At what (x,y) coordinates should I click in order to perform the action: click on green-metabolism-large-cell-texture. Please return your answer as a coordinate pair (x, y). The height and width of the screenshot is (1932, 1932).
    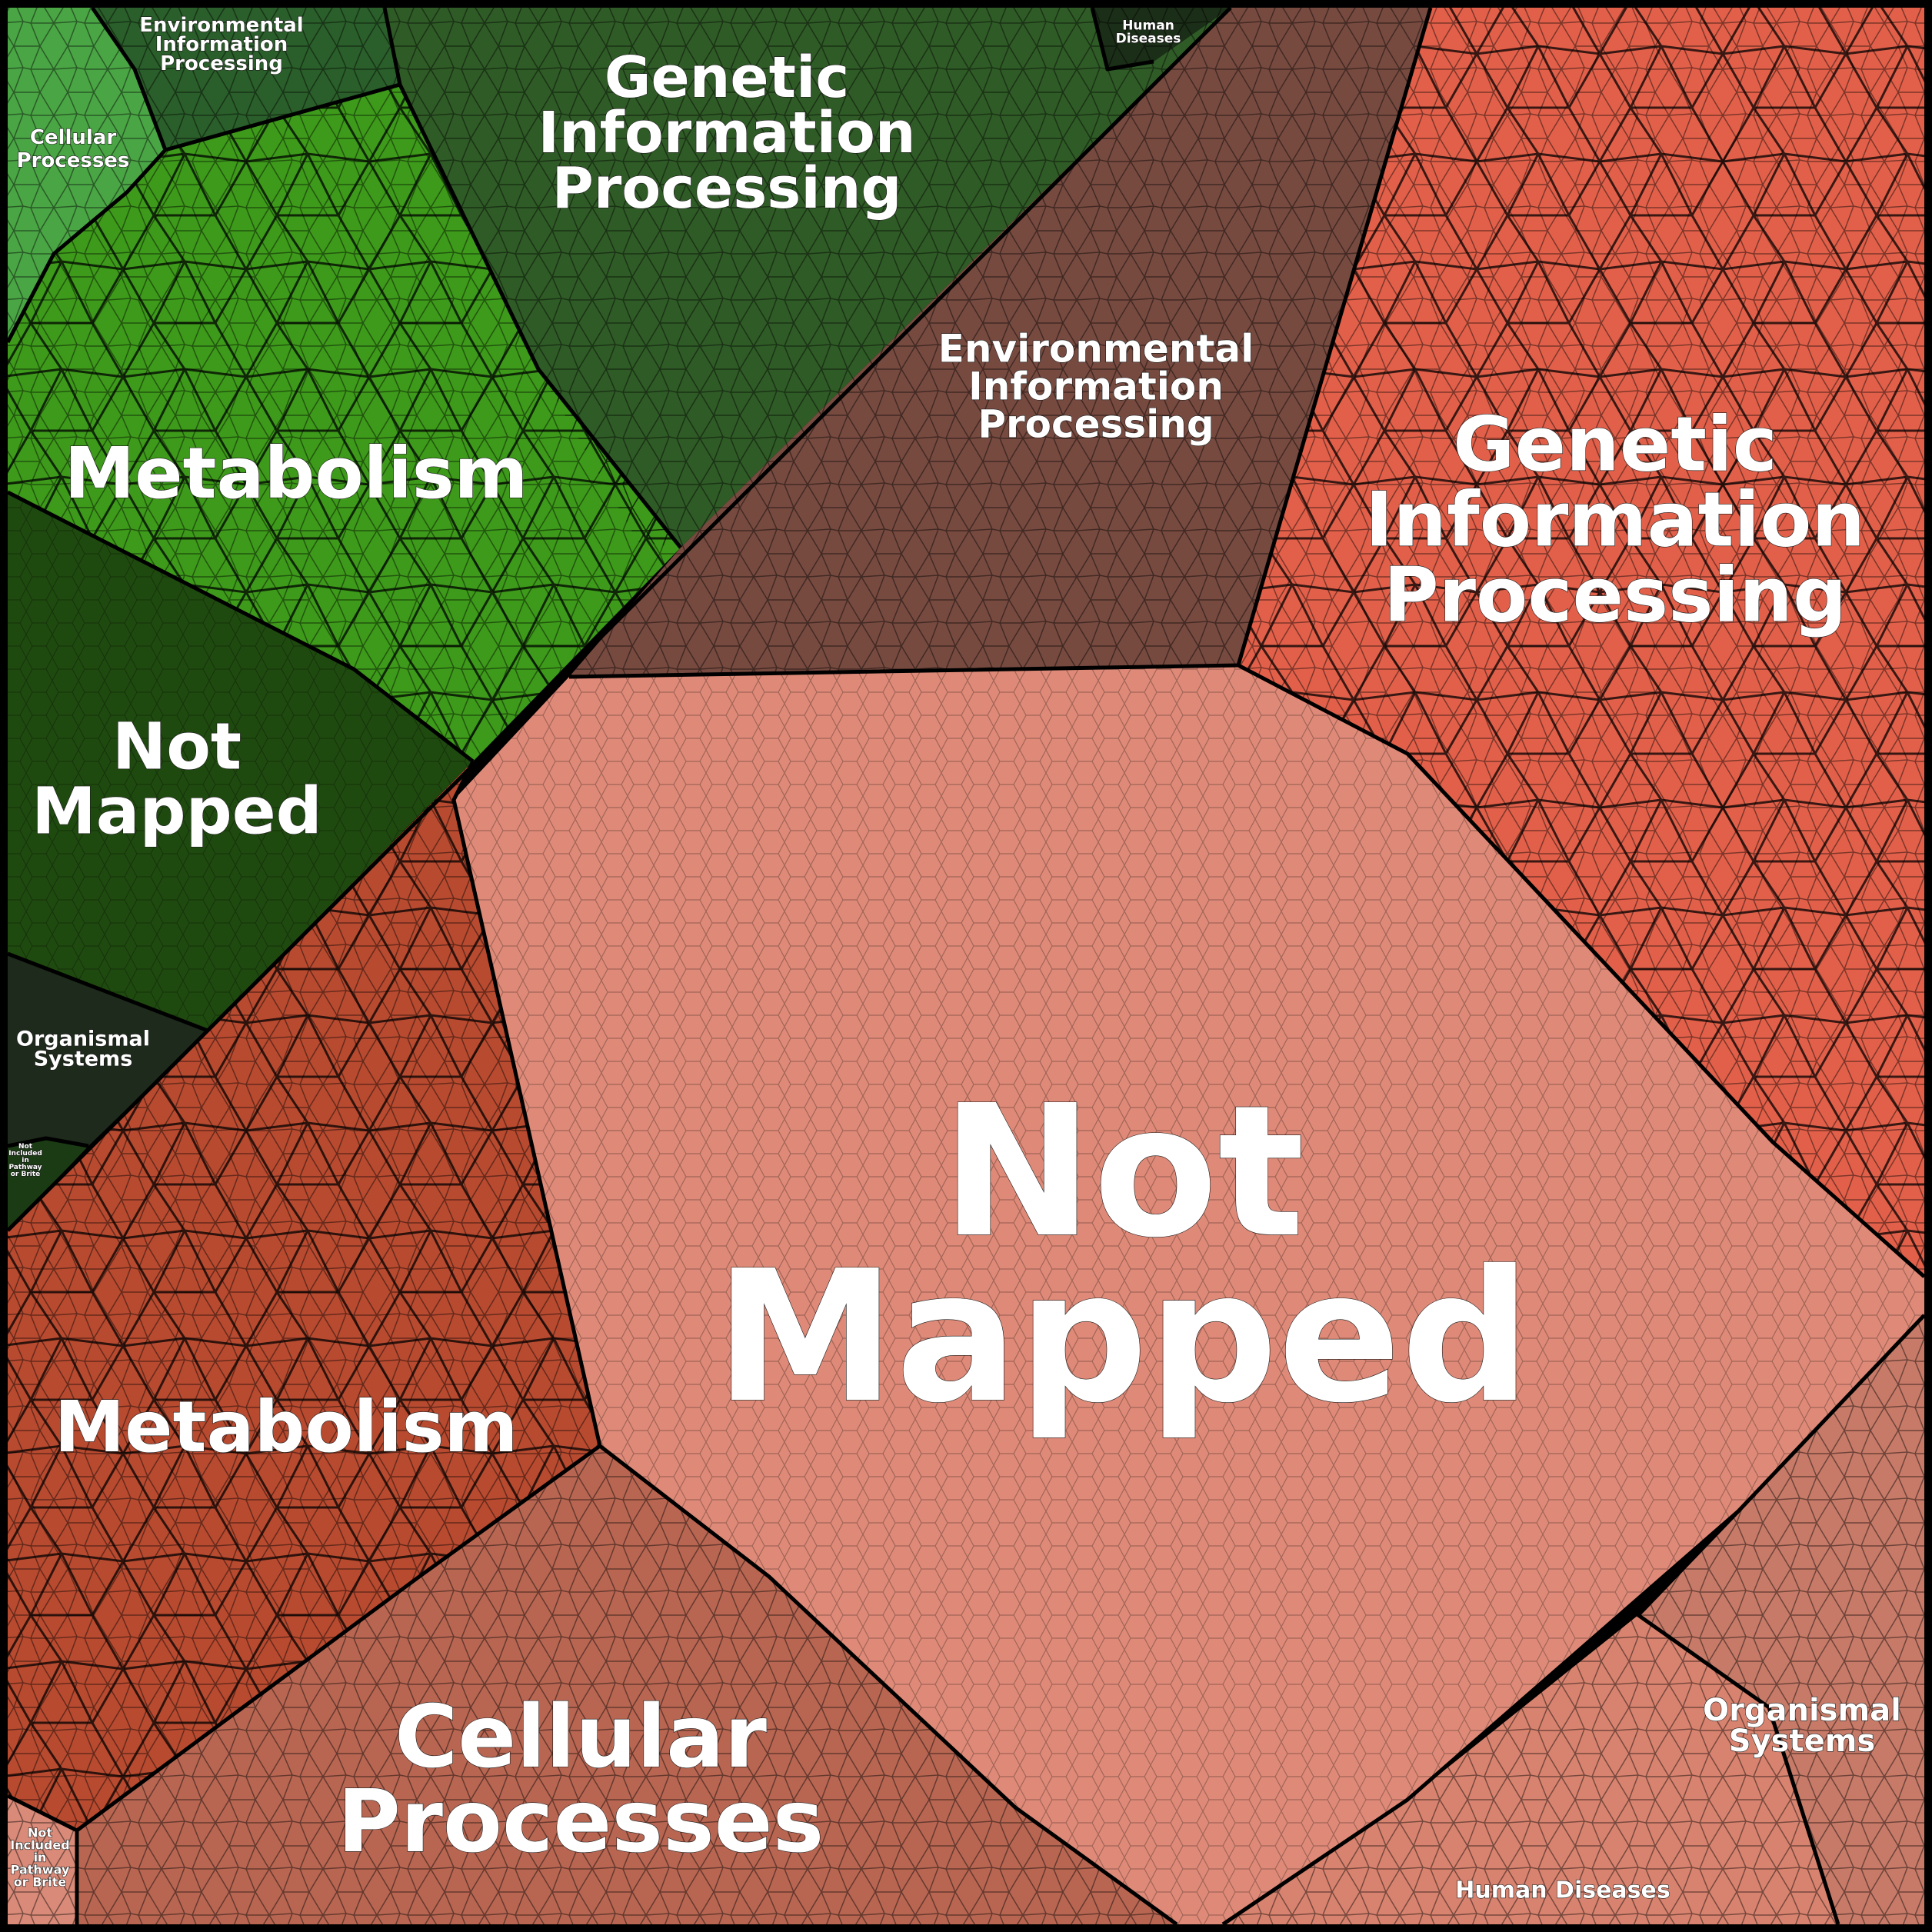
    Looking at the image, I should click on (344, 423).